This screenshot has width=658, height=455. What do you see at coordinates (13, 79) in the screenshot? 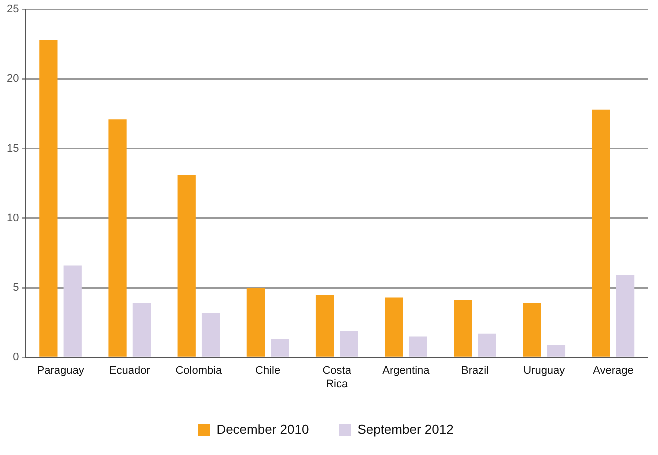
I see `y-tick-label: 20` at bounding box center [13, 79].